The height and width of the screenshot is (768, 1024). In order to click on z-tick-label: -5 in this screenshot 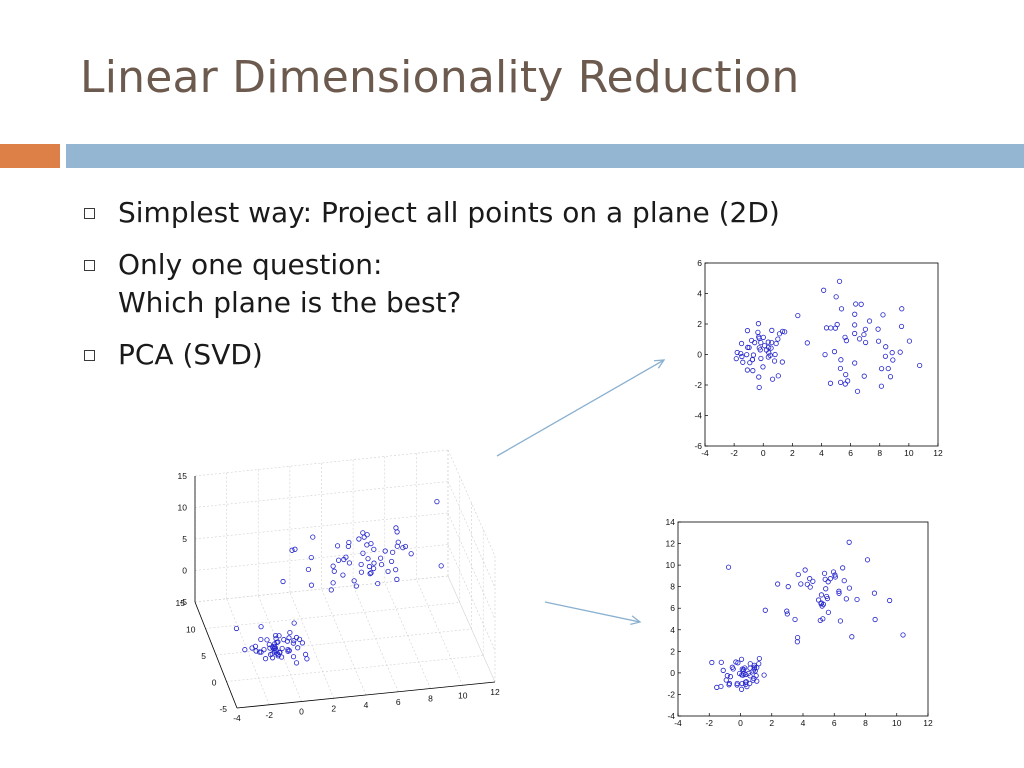, I will do `click(183, 602)`.